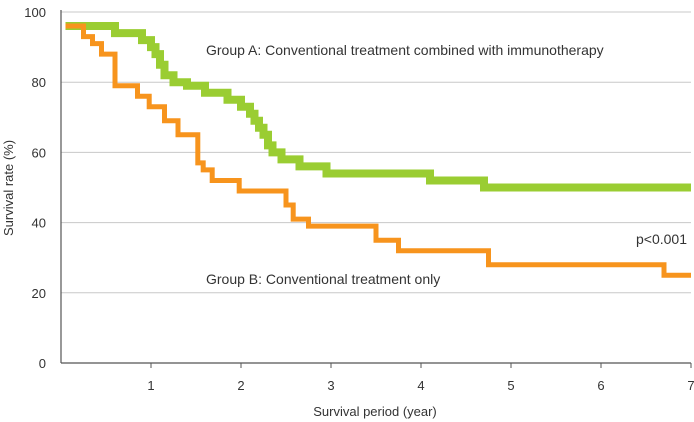 This screenshot has height=422, width=694. Describe the element at coordinates (39, 293) in the screenshot. I see `y-tick-label-20: 20` at that location.